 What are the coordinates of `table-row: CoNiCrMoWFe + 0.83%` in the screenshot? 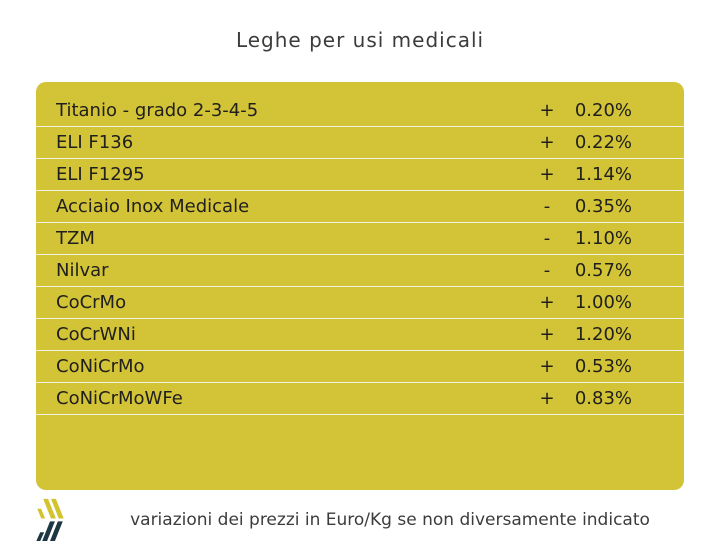 It's located at (360, 399).